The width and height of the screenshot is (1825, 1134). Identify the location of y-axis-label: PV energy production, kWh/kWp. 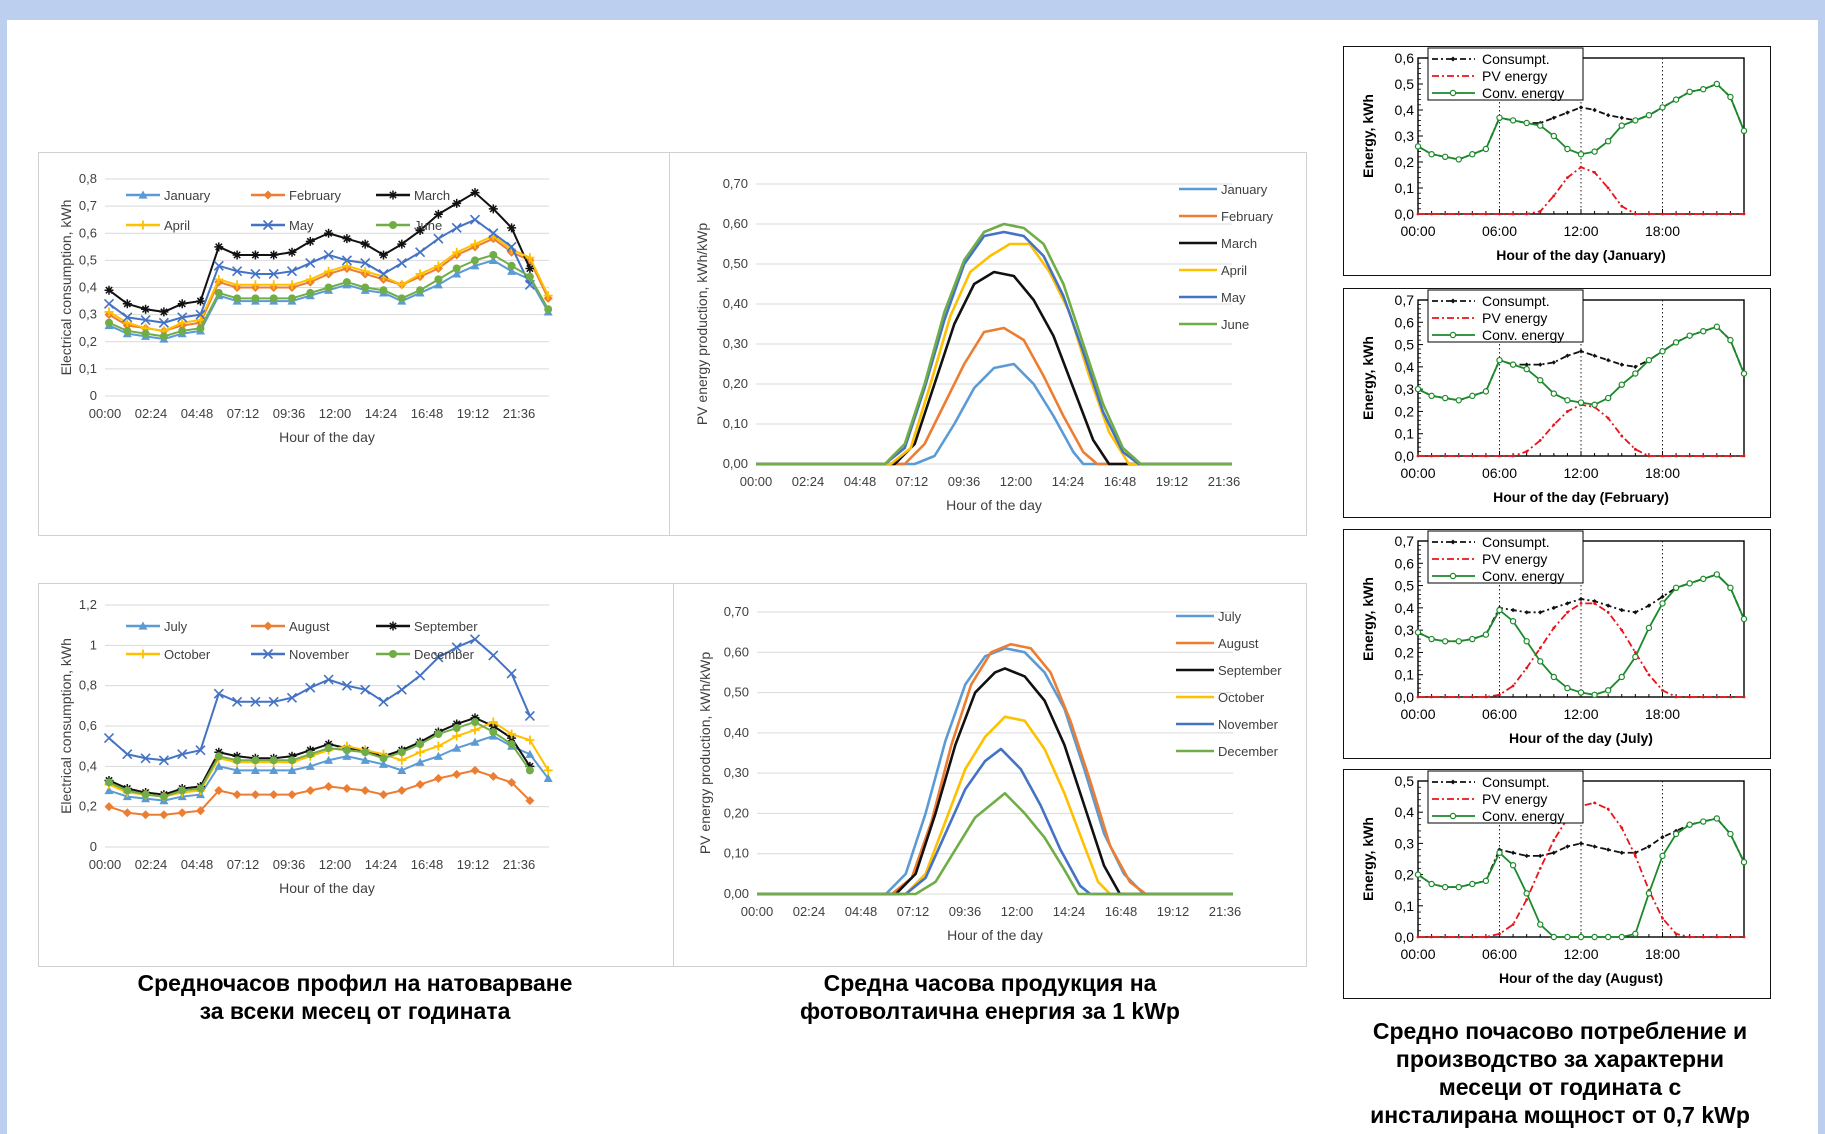
(705, 753).